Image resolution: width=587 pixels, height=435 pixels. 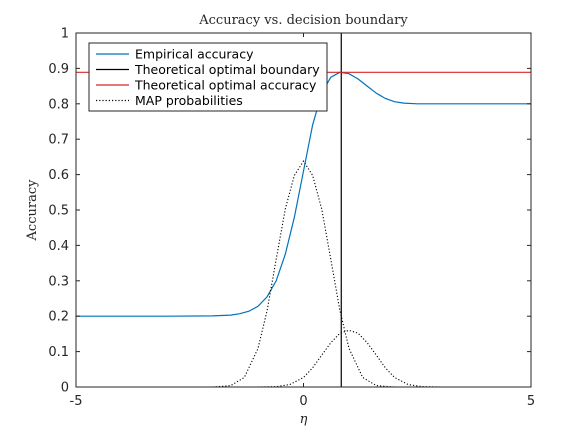 What do you see at coordinates (194, 54) in the screenshot?
I see `legend-label: Empirical accuracy` at bounding box center [194, 54].